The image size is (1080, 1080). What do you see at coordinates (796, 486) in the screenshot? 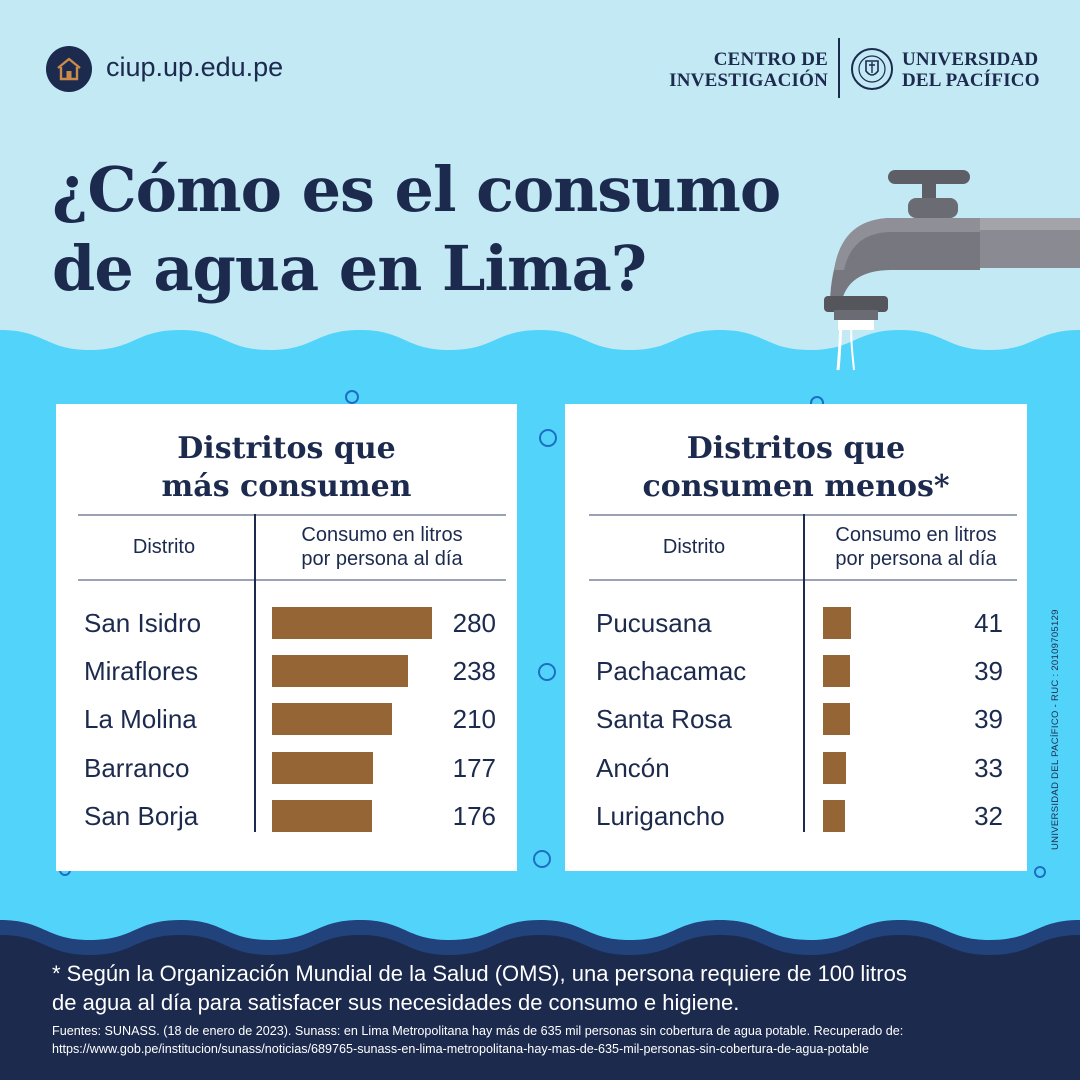
I see `panel-title-line2: consumen menos*` at bounding box center [796, 486].